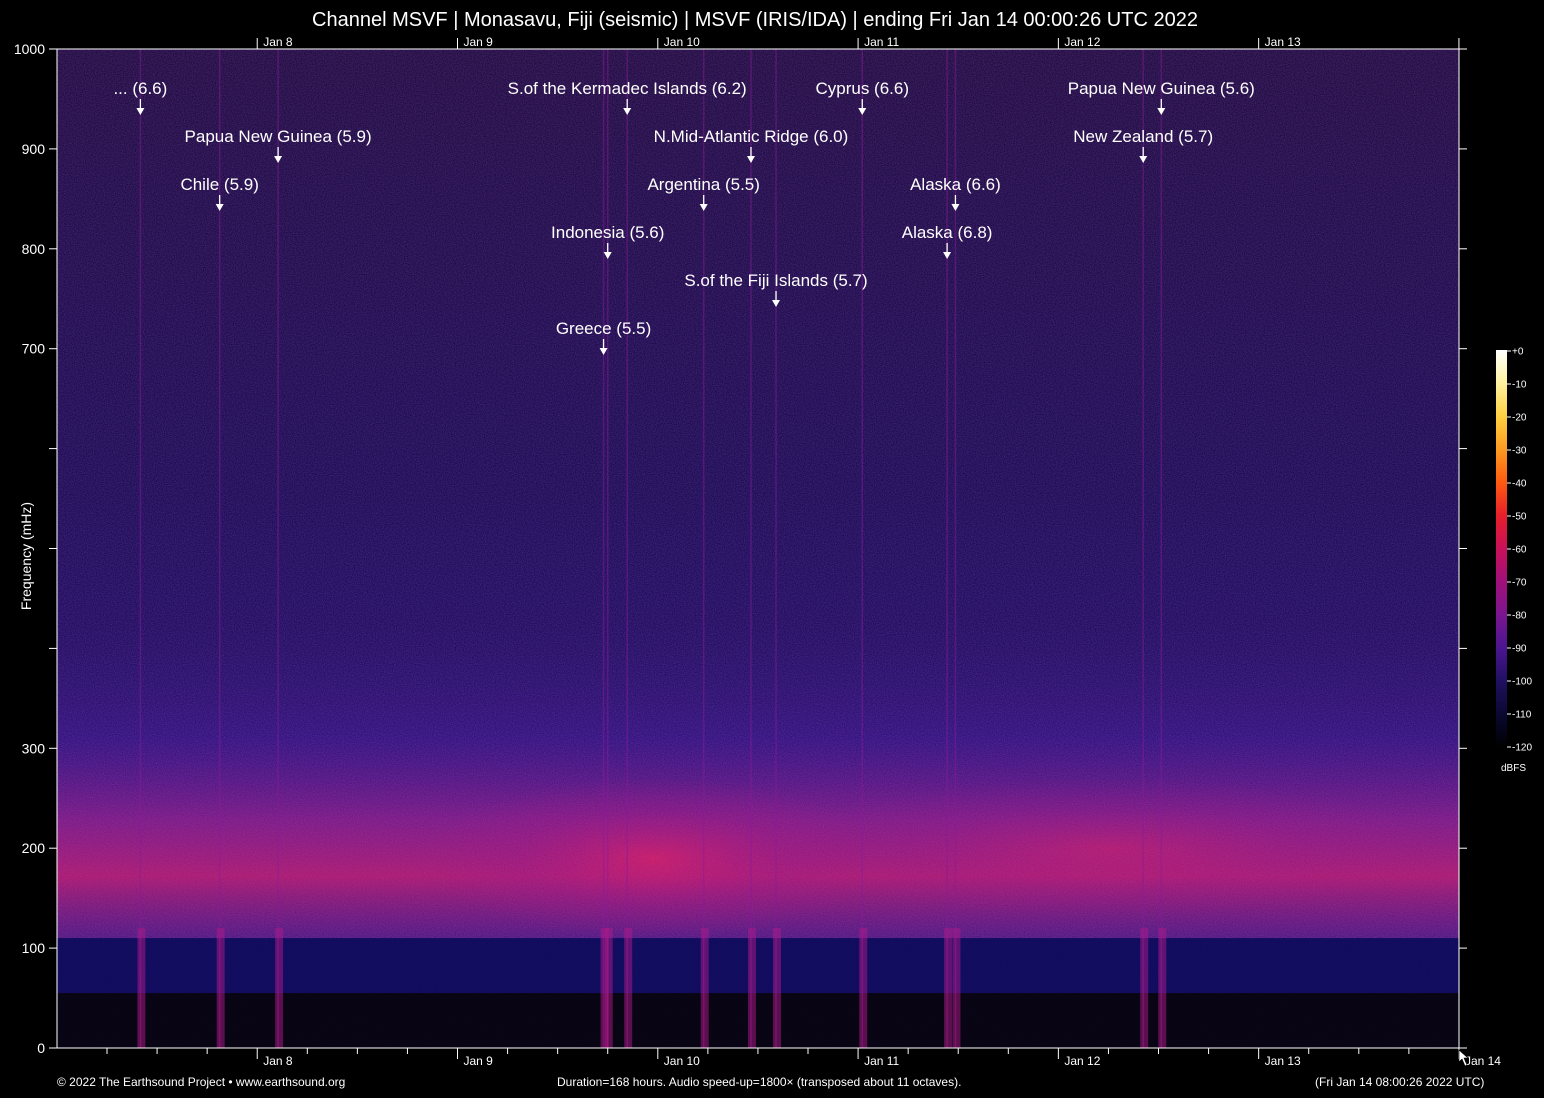  What do you see at coordinates (1519, 385) in the screenshot?
I see `colorbar-tick-label: -10` at bounding box center [1519, 385].